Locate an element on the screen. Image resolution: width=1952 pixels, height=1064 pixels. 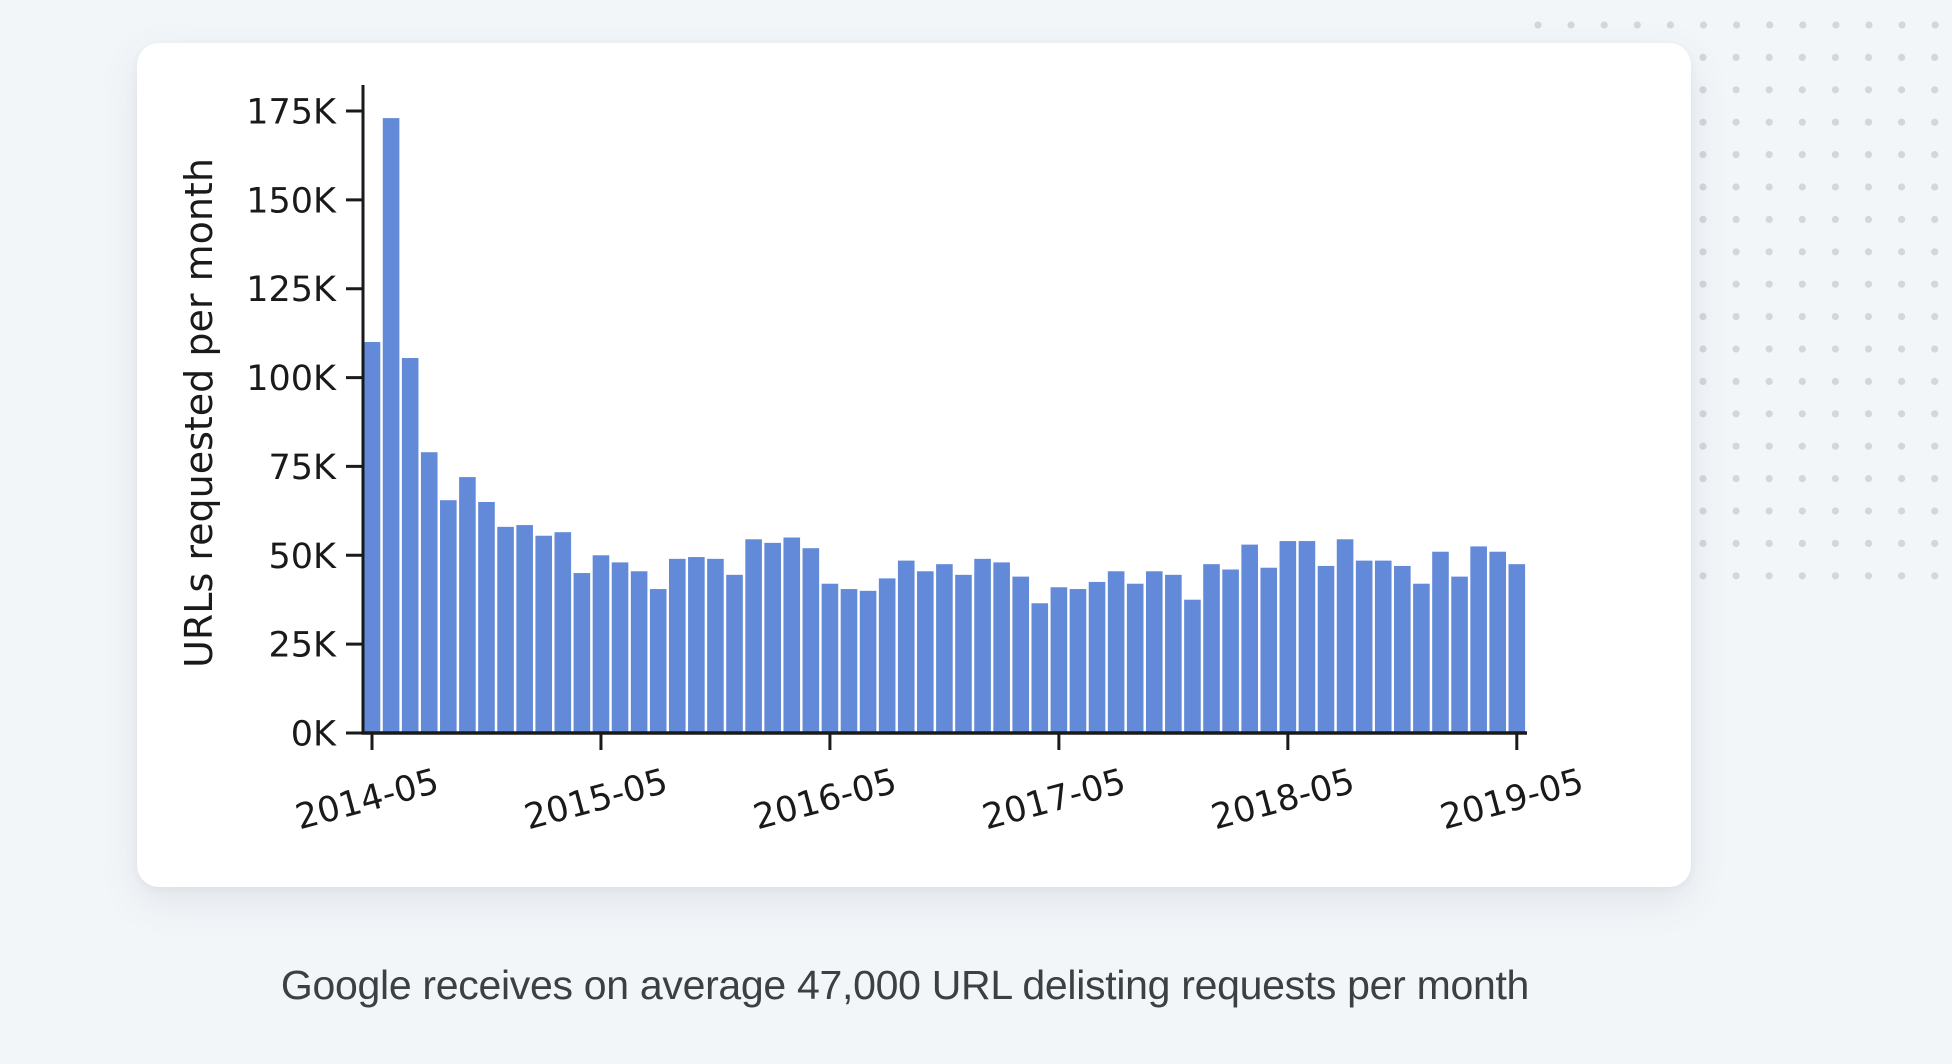
y-tick-label: 150K is located at coordinates (291, 201).